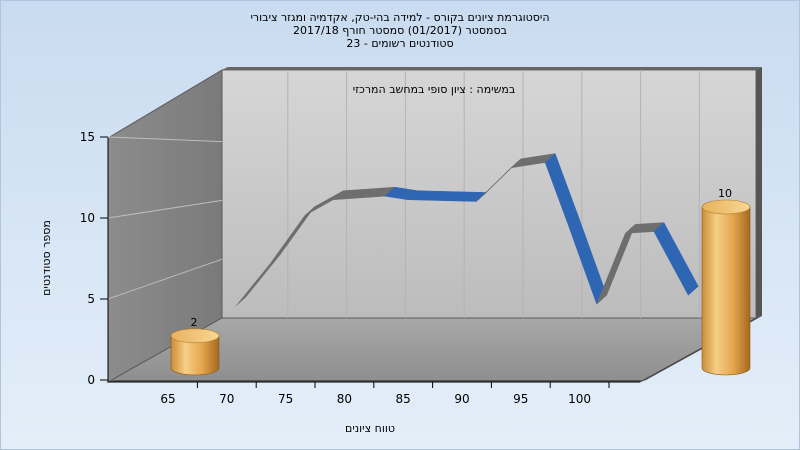 This screenshot has height=450, width=800. I want to click on chart-title-line-2: בסמסטר (01/2017) סמסטר חורף 2017/18, so click(400, 30).